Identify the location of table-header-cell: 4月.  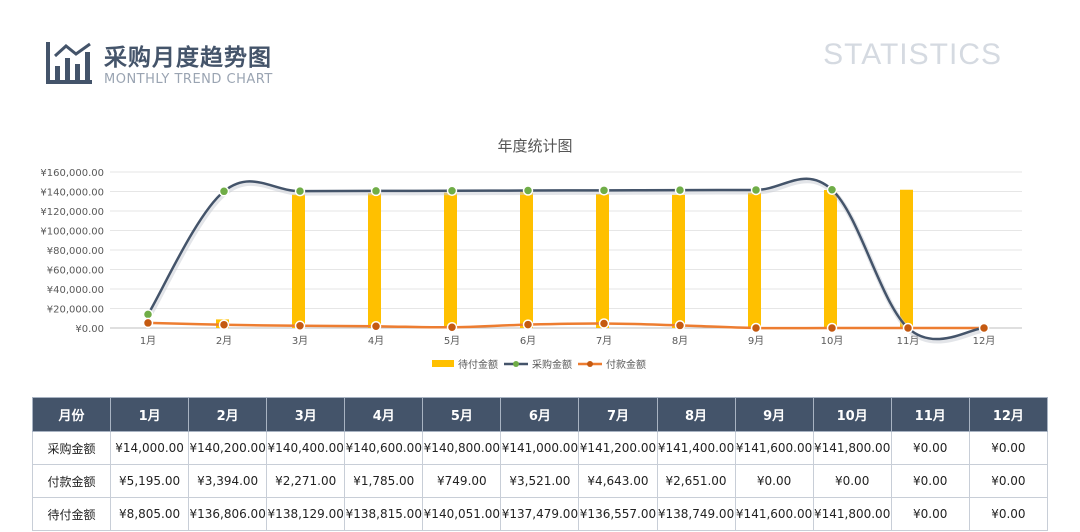
(384, 414).